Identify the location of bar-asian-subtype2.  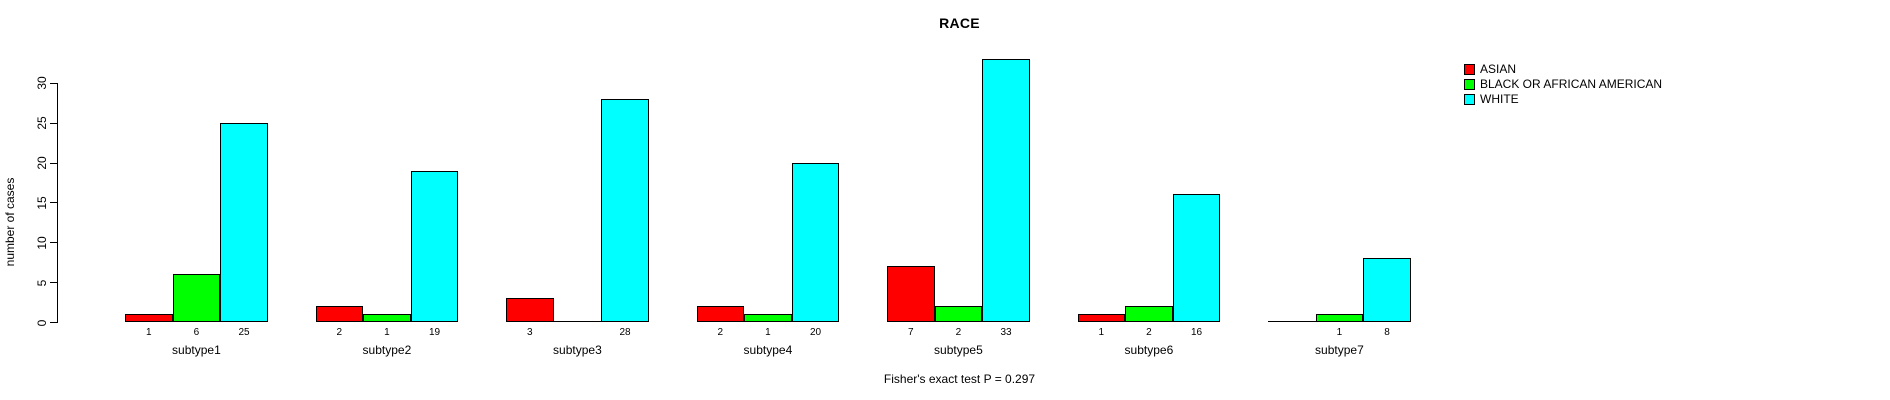
(339, 314).